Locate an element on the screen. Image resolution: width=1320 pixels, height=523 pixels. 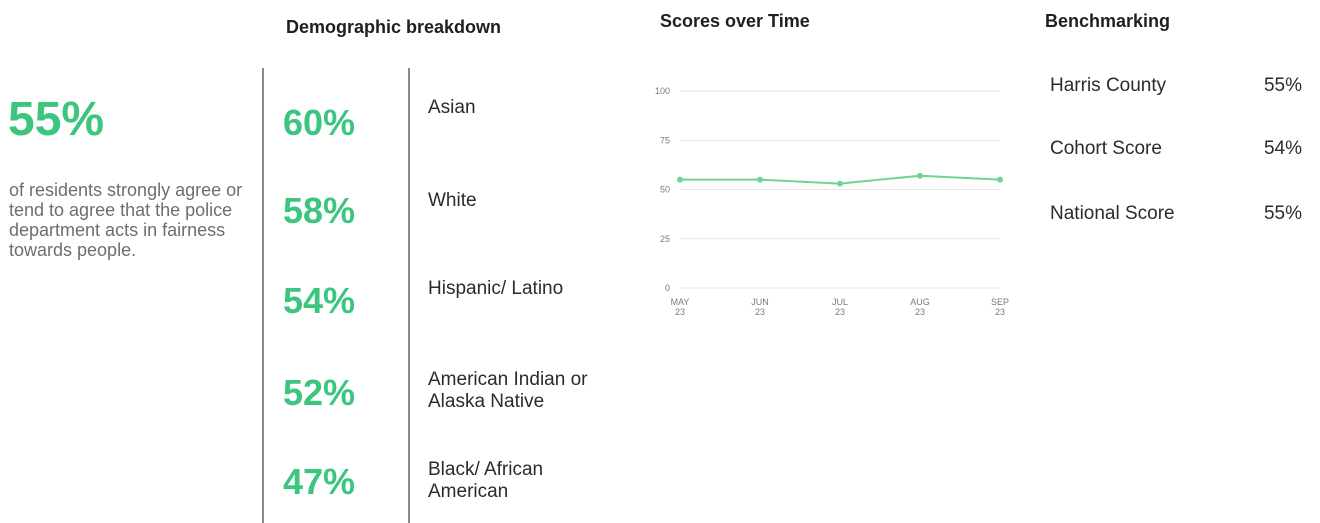
series-points is located at coordinates (840, 179).